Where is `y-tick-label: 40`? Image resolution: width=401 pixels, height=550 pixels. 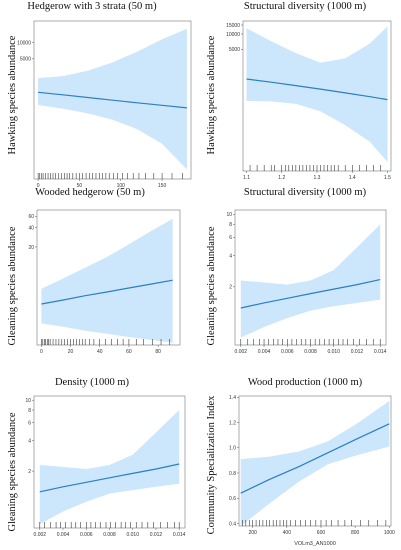
y-tick-label: 40 is located at coordinates (31, 228).